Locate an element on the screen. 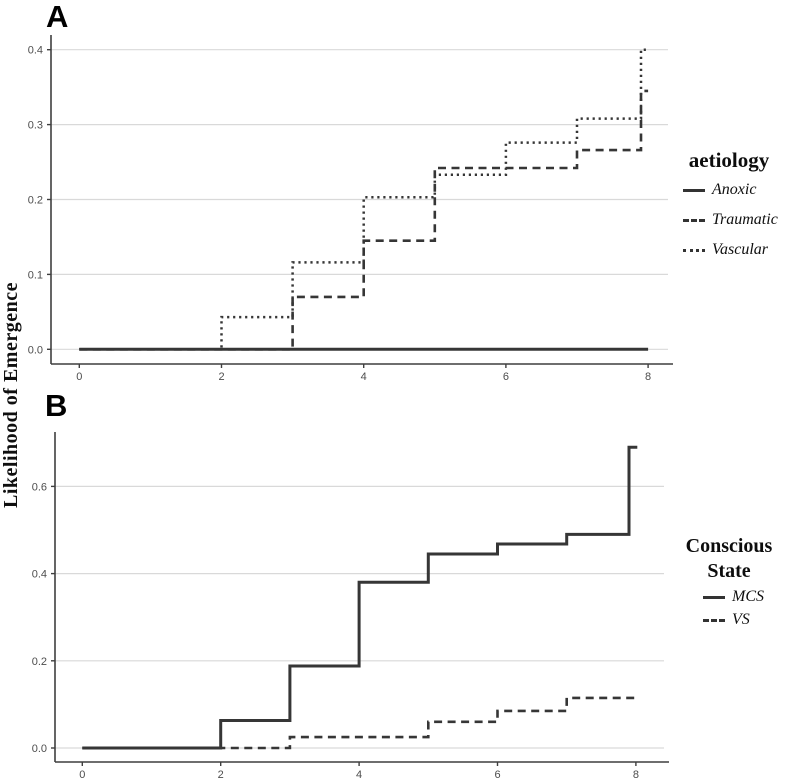  legend-conscious-state-items: MCS VS is located at coordinates (727, 608).